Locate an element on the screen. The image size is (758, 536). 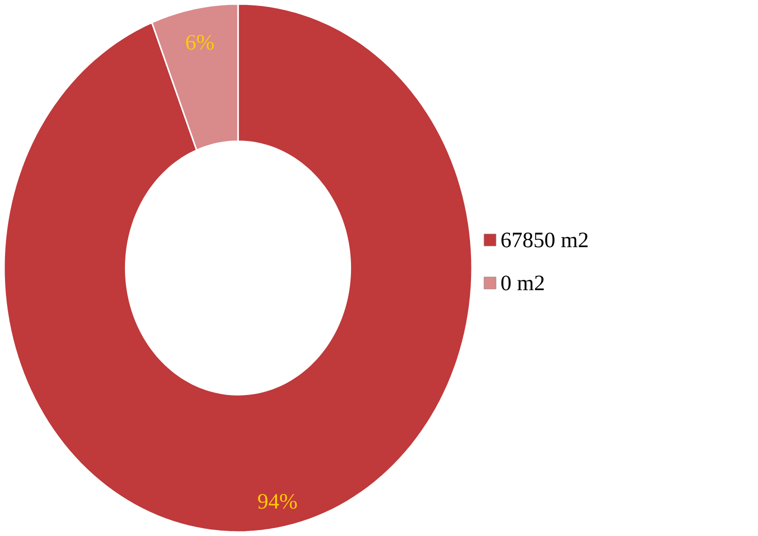
data-label: 6% is located at coordinates (200, 42).